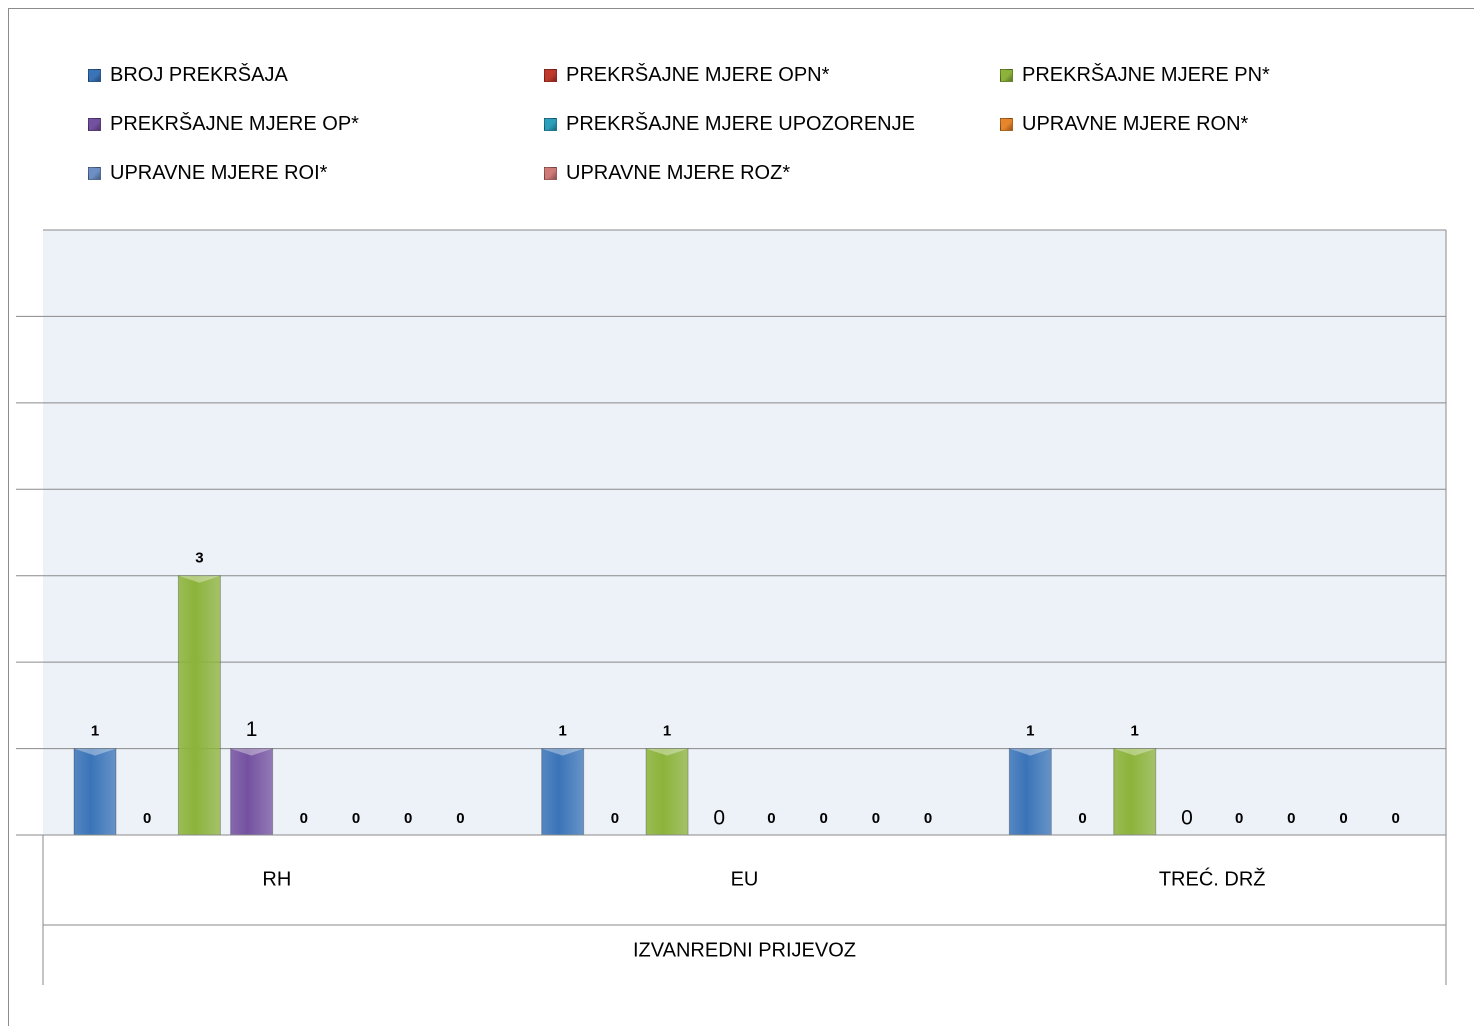 The width and height of the screenshot is (1475, 1027). Describe the element at coordinates (678, 172) in the screenshot. I see `legend-label: UPRAVNE MJERE ROZ*` at that location.